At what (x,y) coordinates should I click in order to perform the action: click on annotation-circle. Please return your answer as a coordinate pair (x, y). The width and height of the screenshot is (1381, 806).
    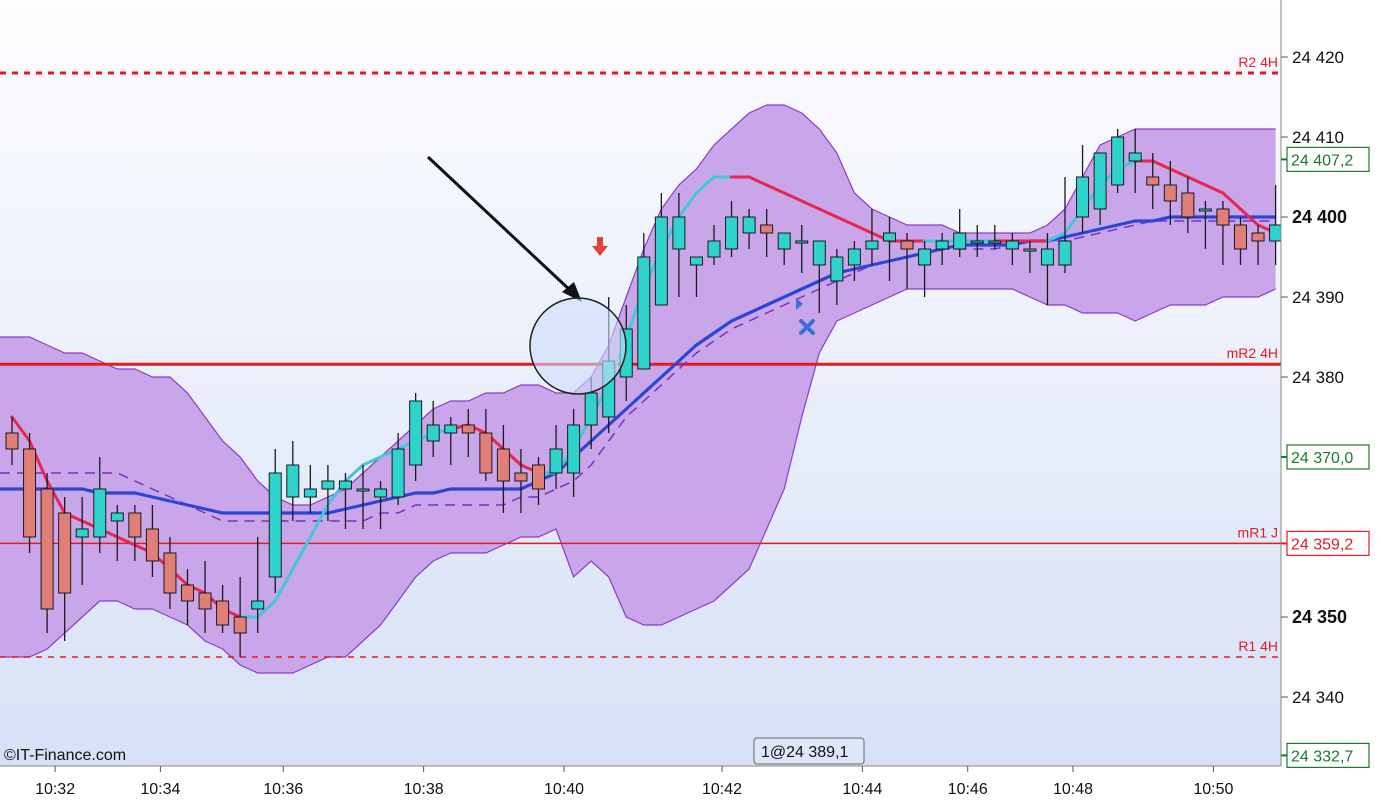
    Looking at the image, I should click on (578, 346).